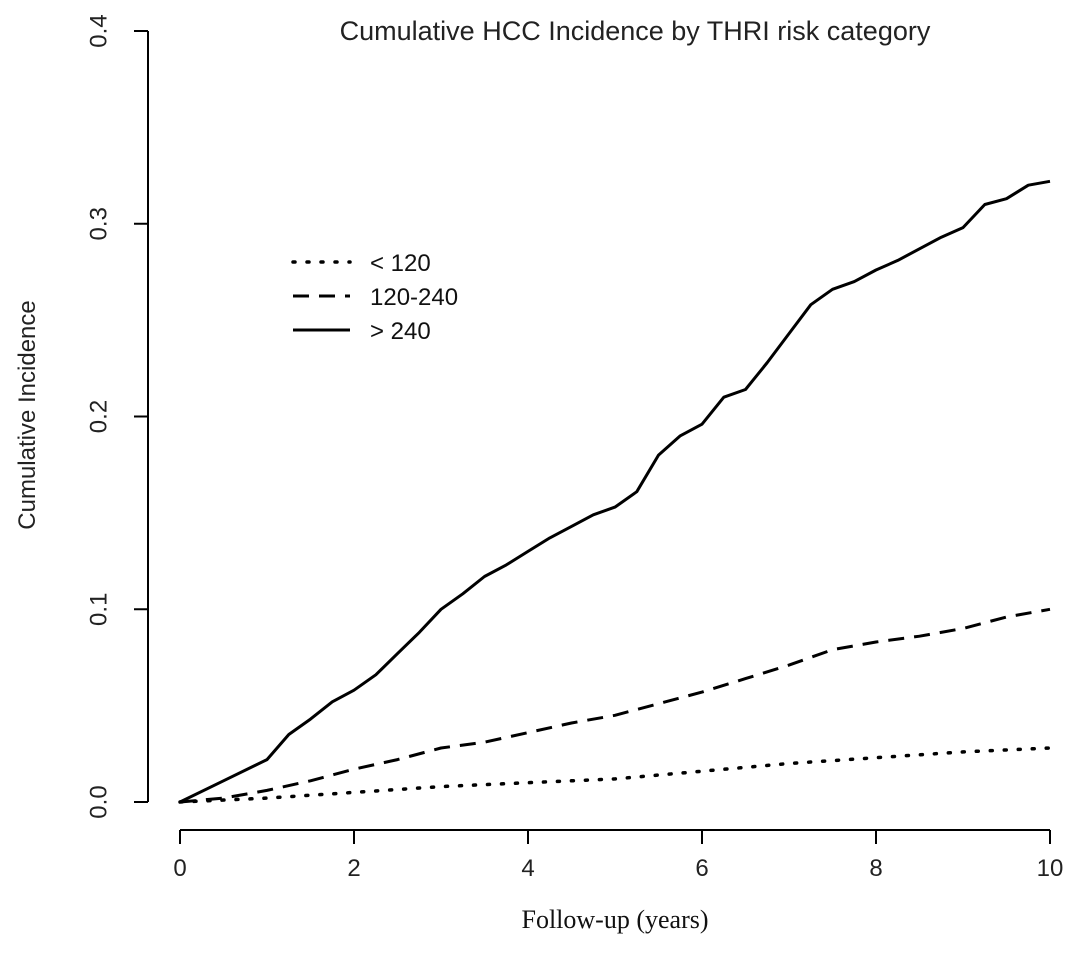 The image size is (1070, 963). Describe the element at coordinates (117, 416) in the screenshot. I see `y-axis: 0.0 0.1 0.2 0.3 0.4` at that location.